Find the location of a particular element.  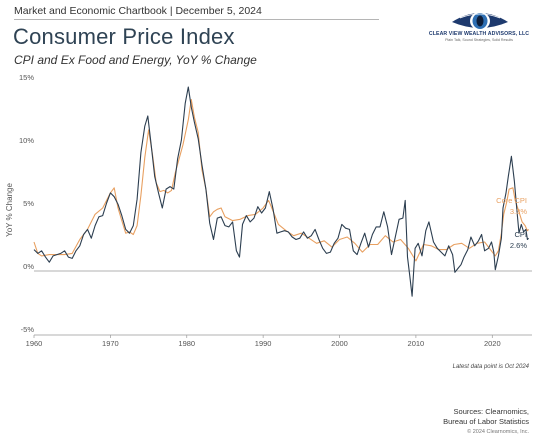

eye-logo-icon is located at coordinates (480, 21).